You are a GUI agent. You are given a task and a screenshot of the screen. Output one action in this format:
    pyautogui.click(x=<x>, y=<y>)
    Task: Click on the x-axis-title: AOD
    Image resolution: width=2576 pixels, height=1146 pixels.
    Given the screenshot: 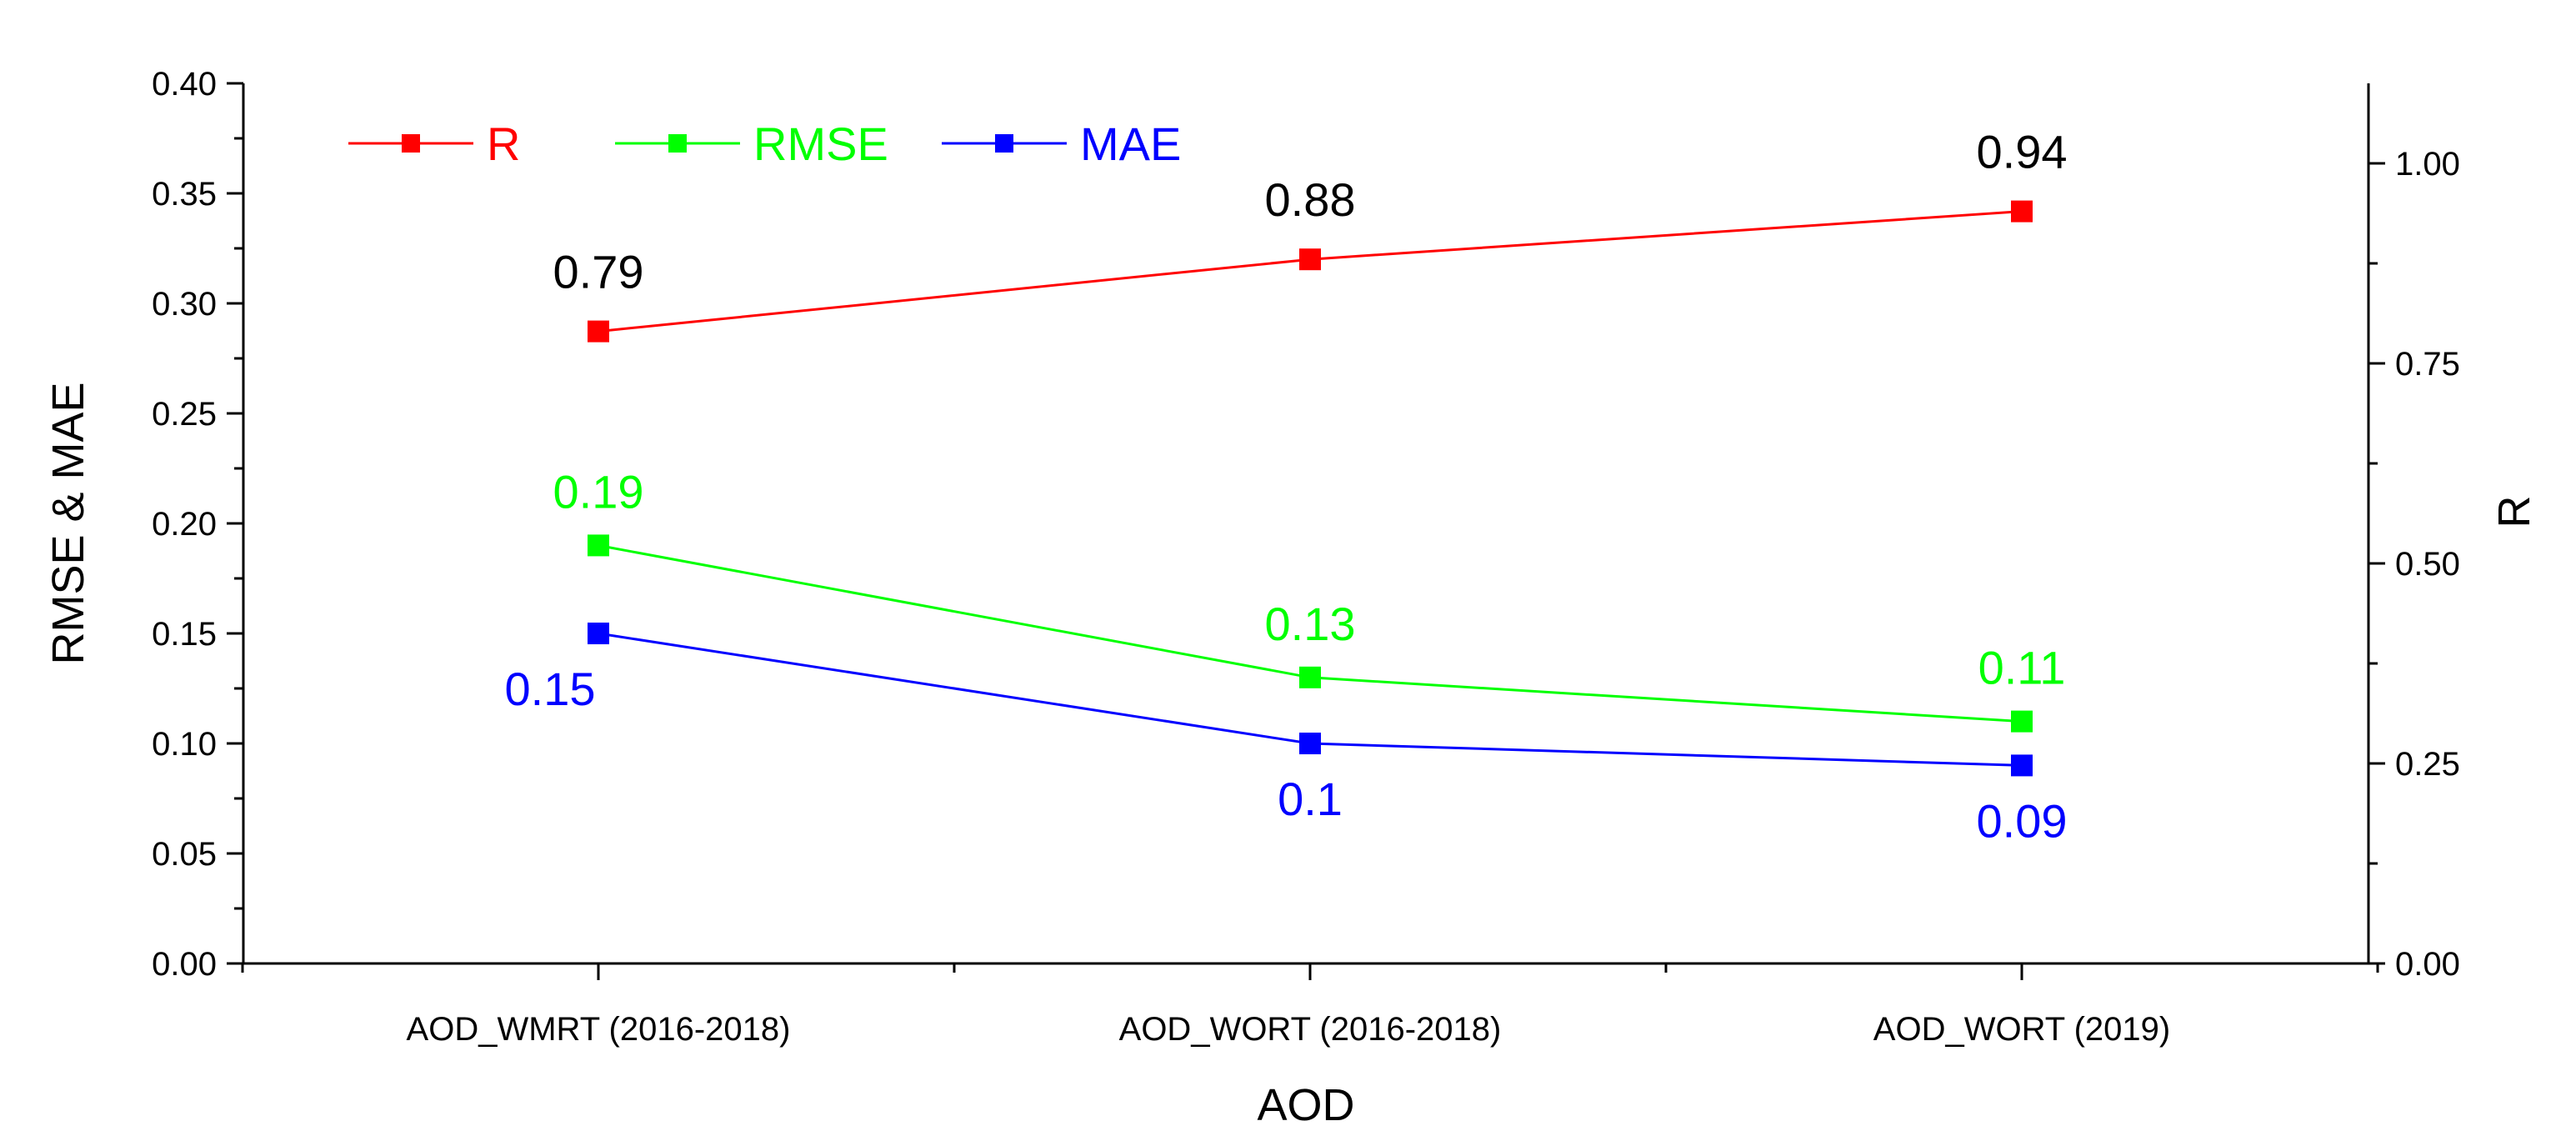 What is the action you would take?
    pyautogui.click(x=1305, y=1105)
    